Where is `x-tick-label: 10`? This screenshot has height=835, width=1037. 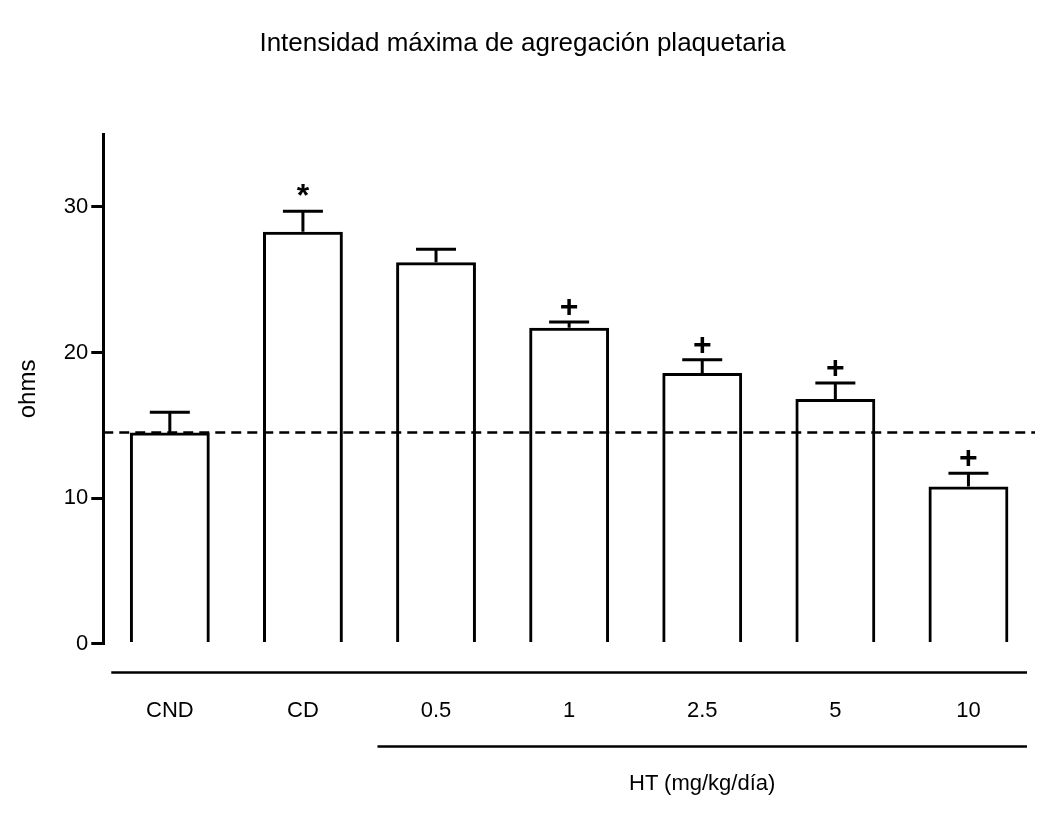
x-tick-label: 10 is located at coordinates (968, 709).